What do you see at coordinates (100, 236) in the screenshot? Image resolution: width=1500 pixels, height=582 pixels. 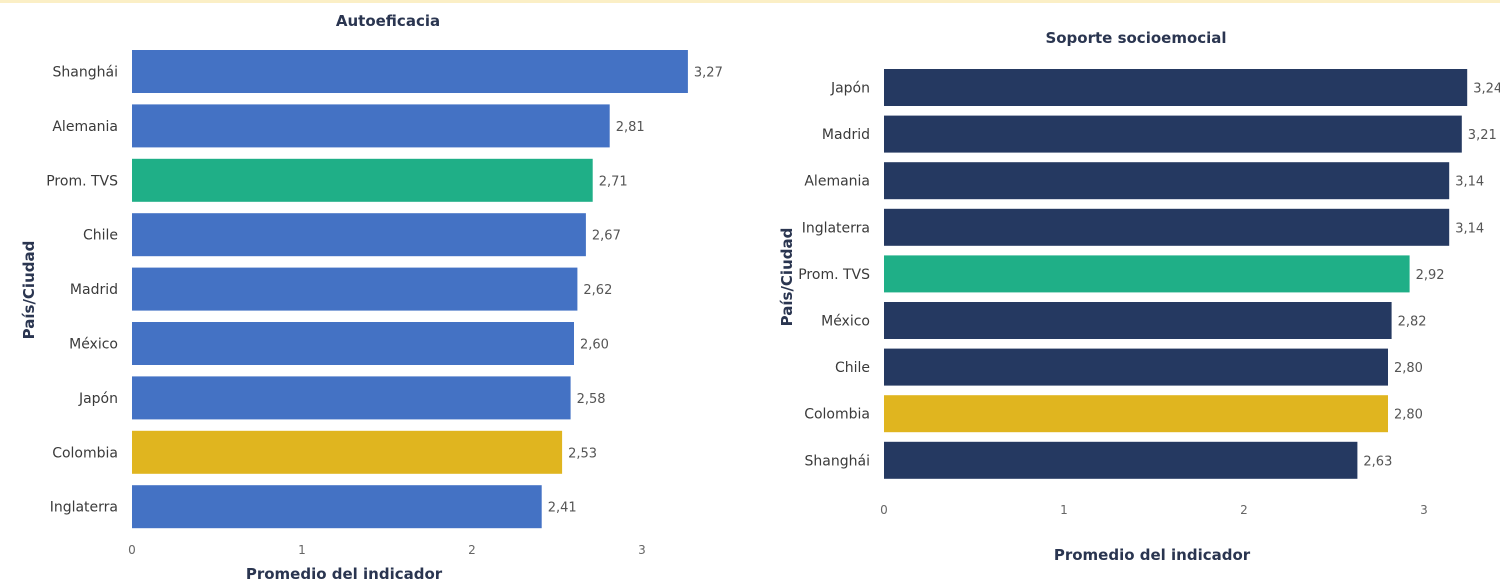 I see `chart1-category-label: Chile` at bounding box center [100, 236].